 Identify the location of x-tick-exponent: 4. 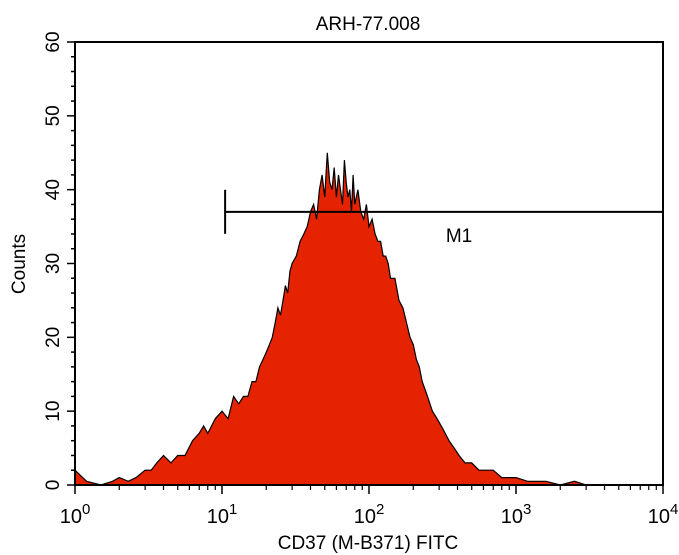
(674, 509).